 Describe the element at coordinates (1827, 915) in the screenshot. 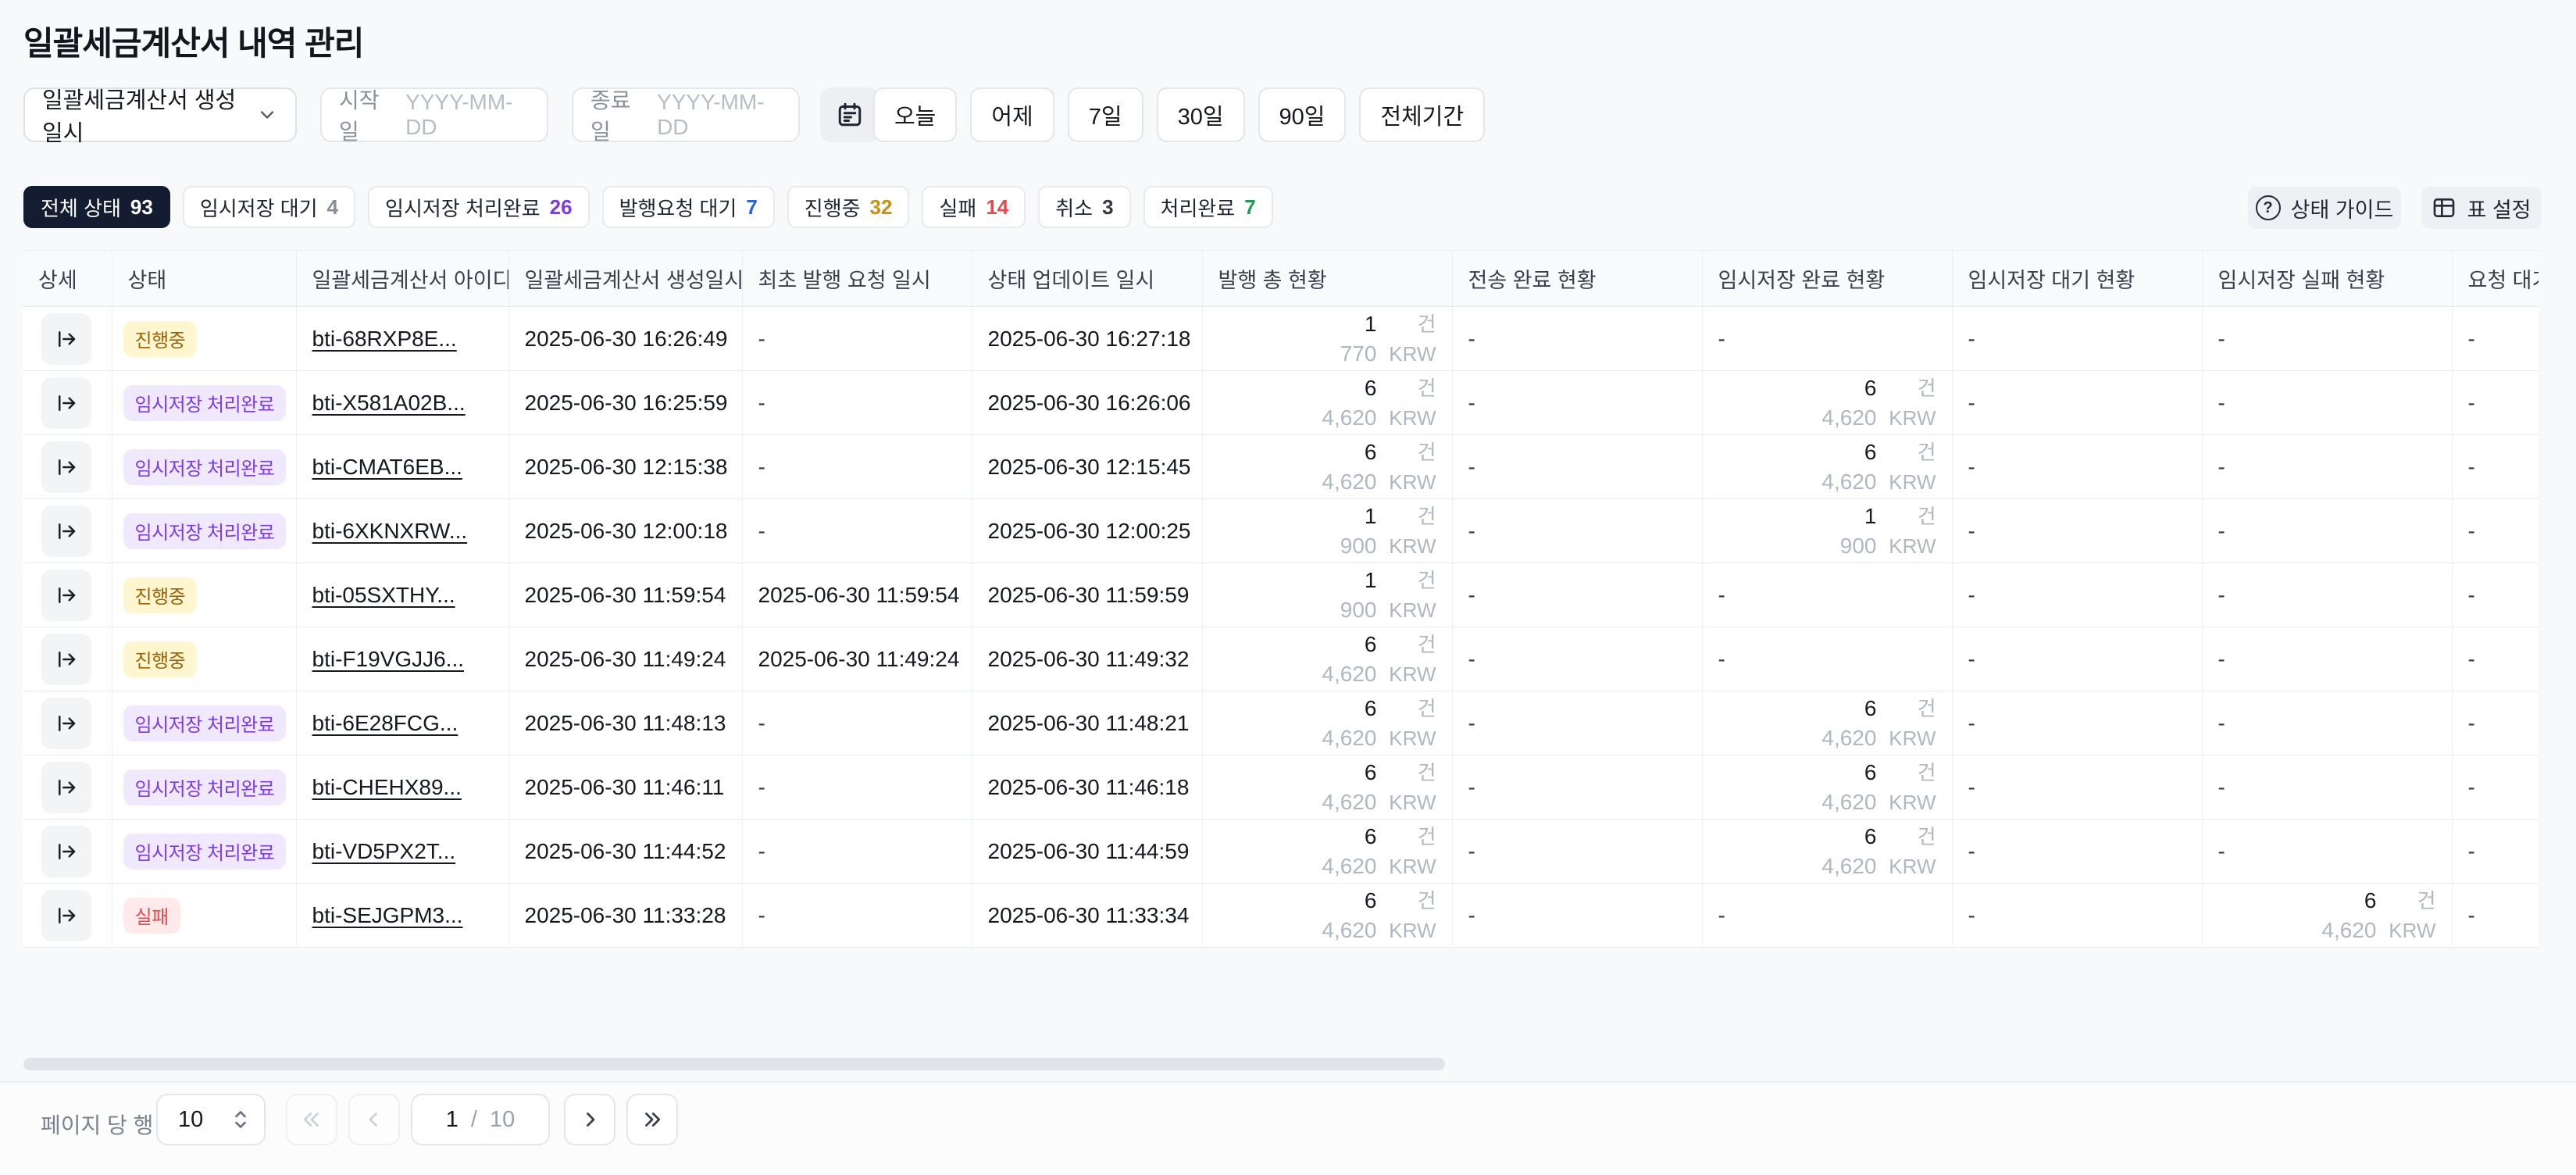

I see `cell-draft-done: -` at that location.